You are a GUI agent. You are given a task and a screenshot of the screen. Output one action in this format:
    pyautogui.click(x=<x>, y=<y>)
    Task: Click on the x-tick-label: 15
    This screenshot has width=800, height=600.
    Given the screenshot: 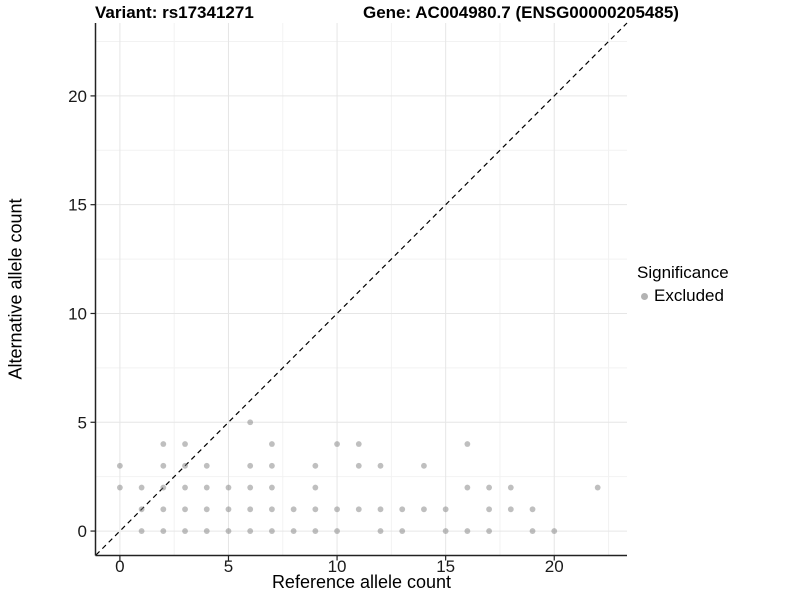 What is the action you would take?
    pyautogui.click(x=445, y=566)
    